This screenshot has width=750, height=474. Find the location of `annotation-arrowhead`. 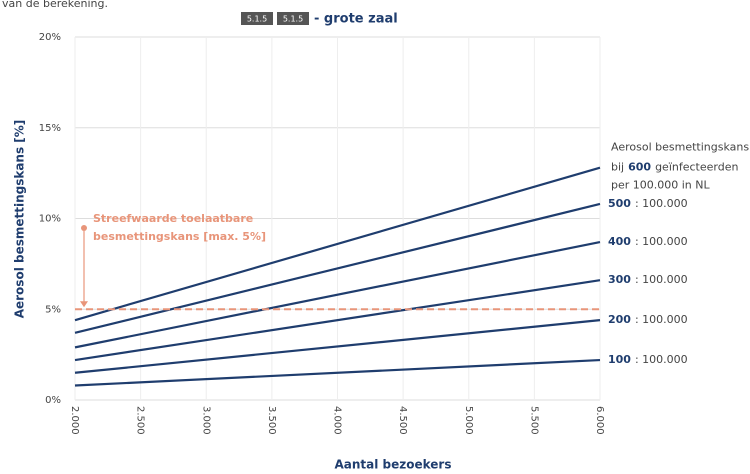

annotation-arrowhead is located at coordinates (84, 304).